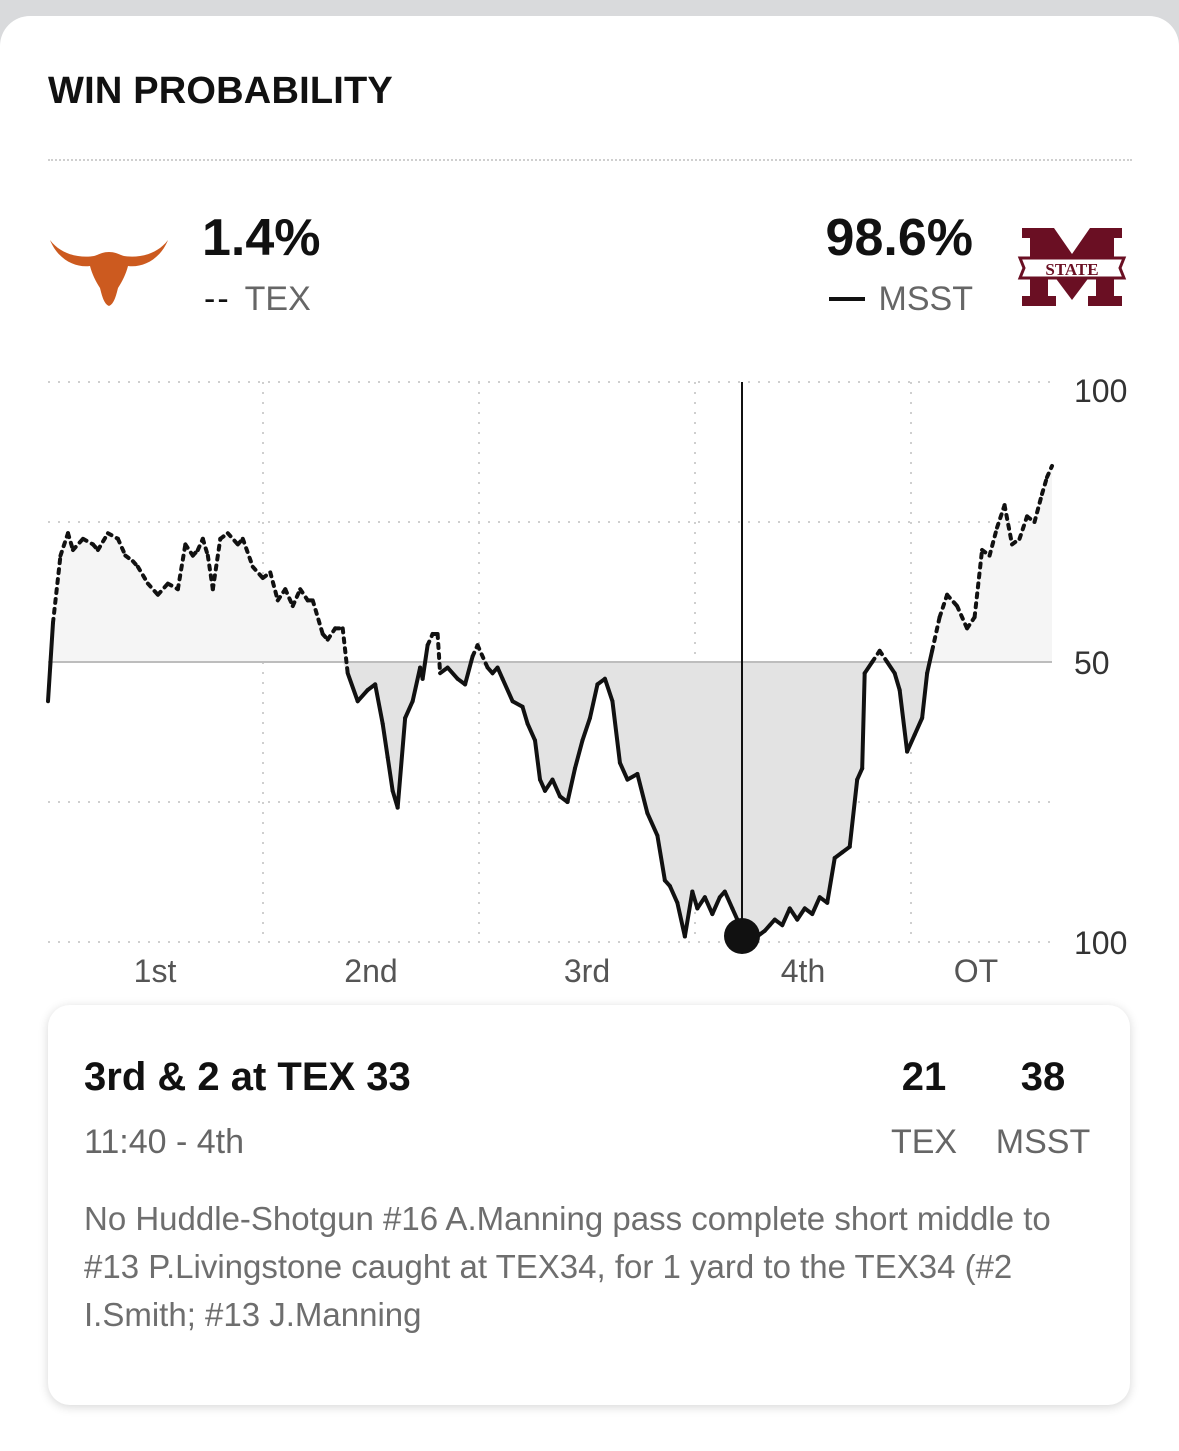  Describe the element at coordinates (261, 238) in the screenshot. I see `tex-win-pct: 1.4%` at that location.